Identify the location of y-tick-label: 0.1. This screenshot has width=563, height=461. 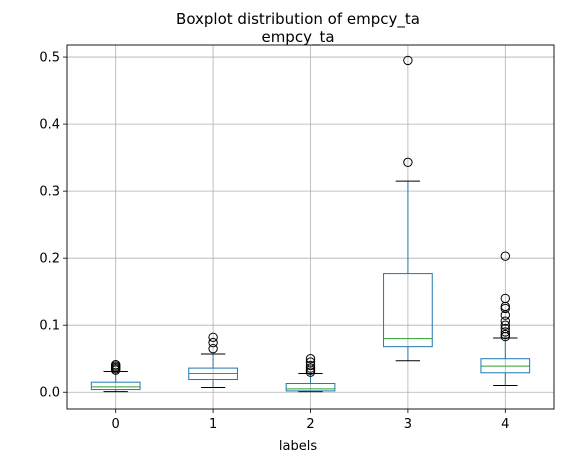
(49, 326).